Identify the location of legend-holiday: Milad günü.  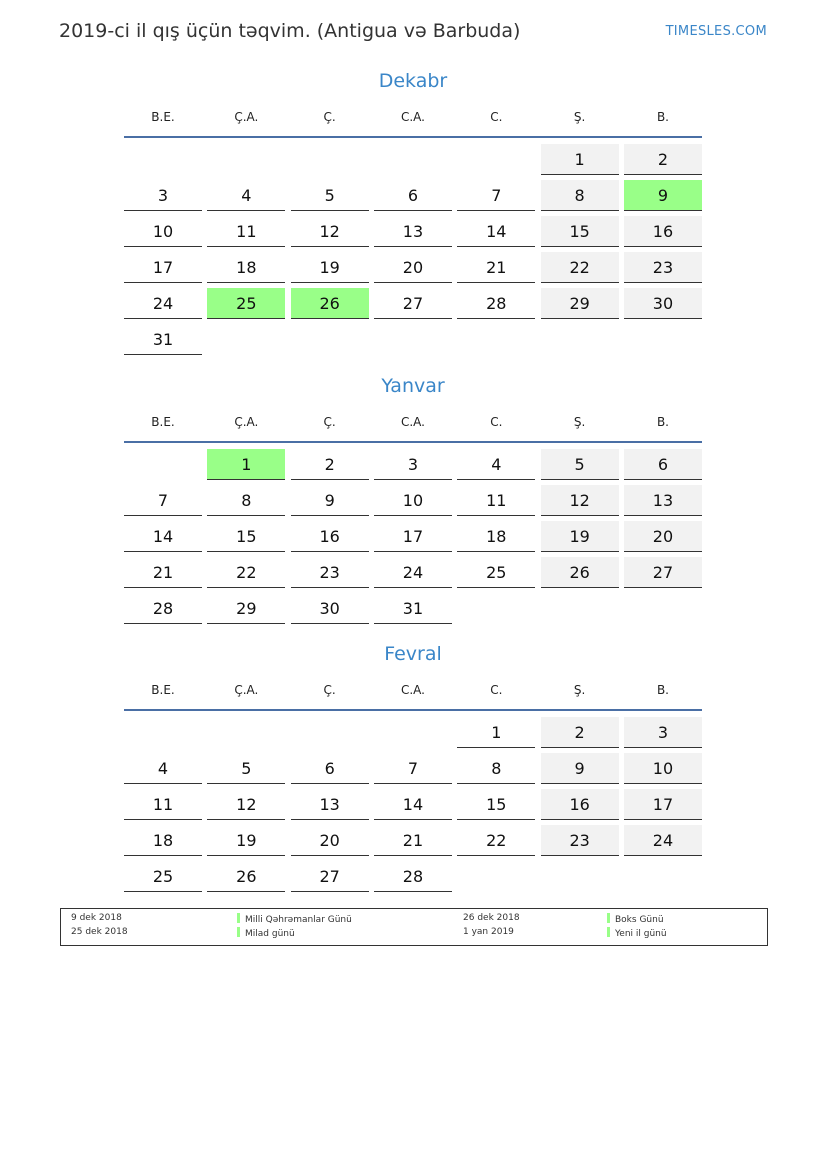
(266, 933).